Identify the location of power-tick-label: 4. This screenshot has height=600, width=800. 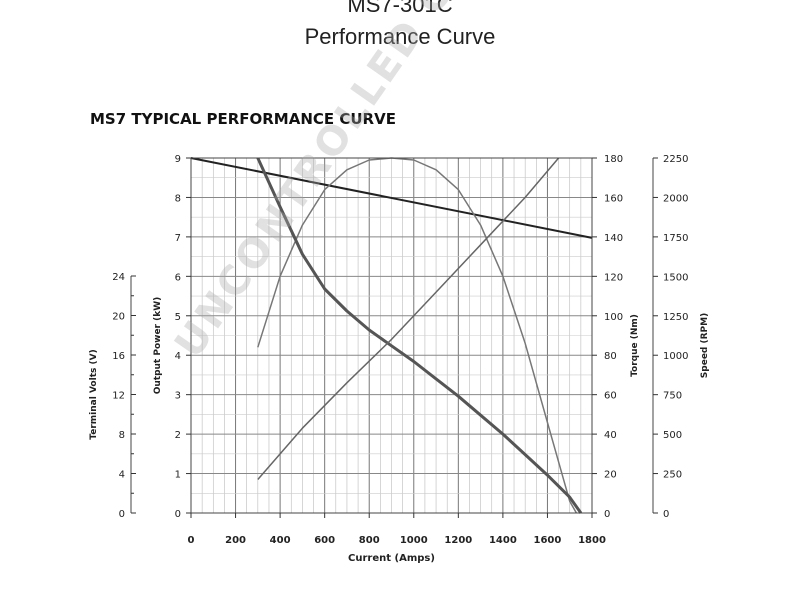
(178, 356).